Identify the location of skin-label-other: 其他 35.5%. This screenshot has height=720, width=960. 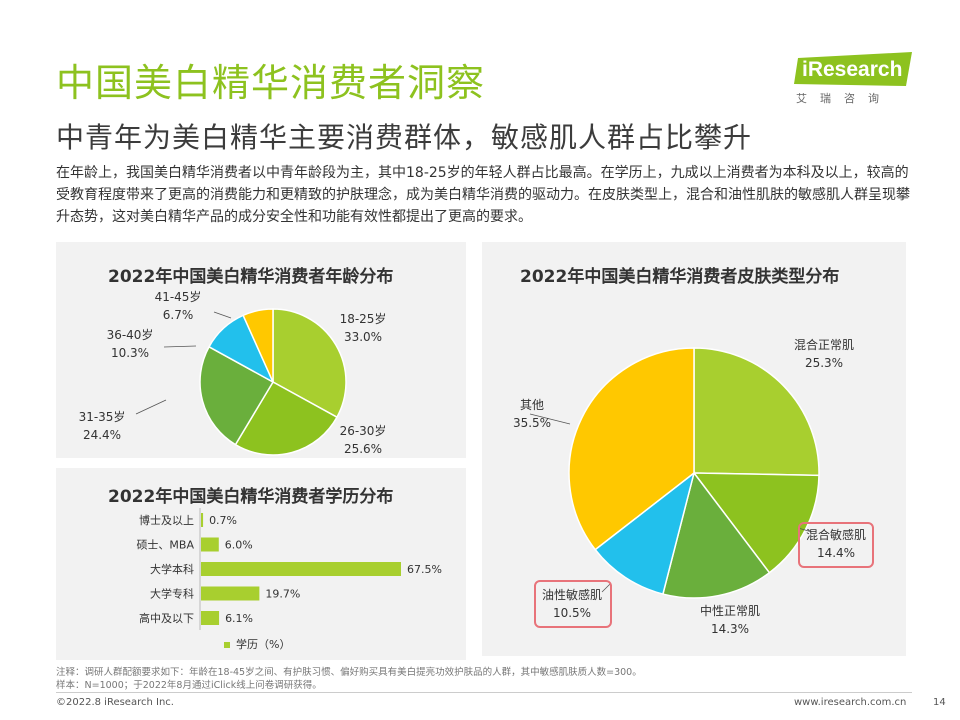
(532, 414).